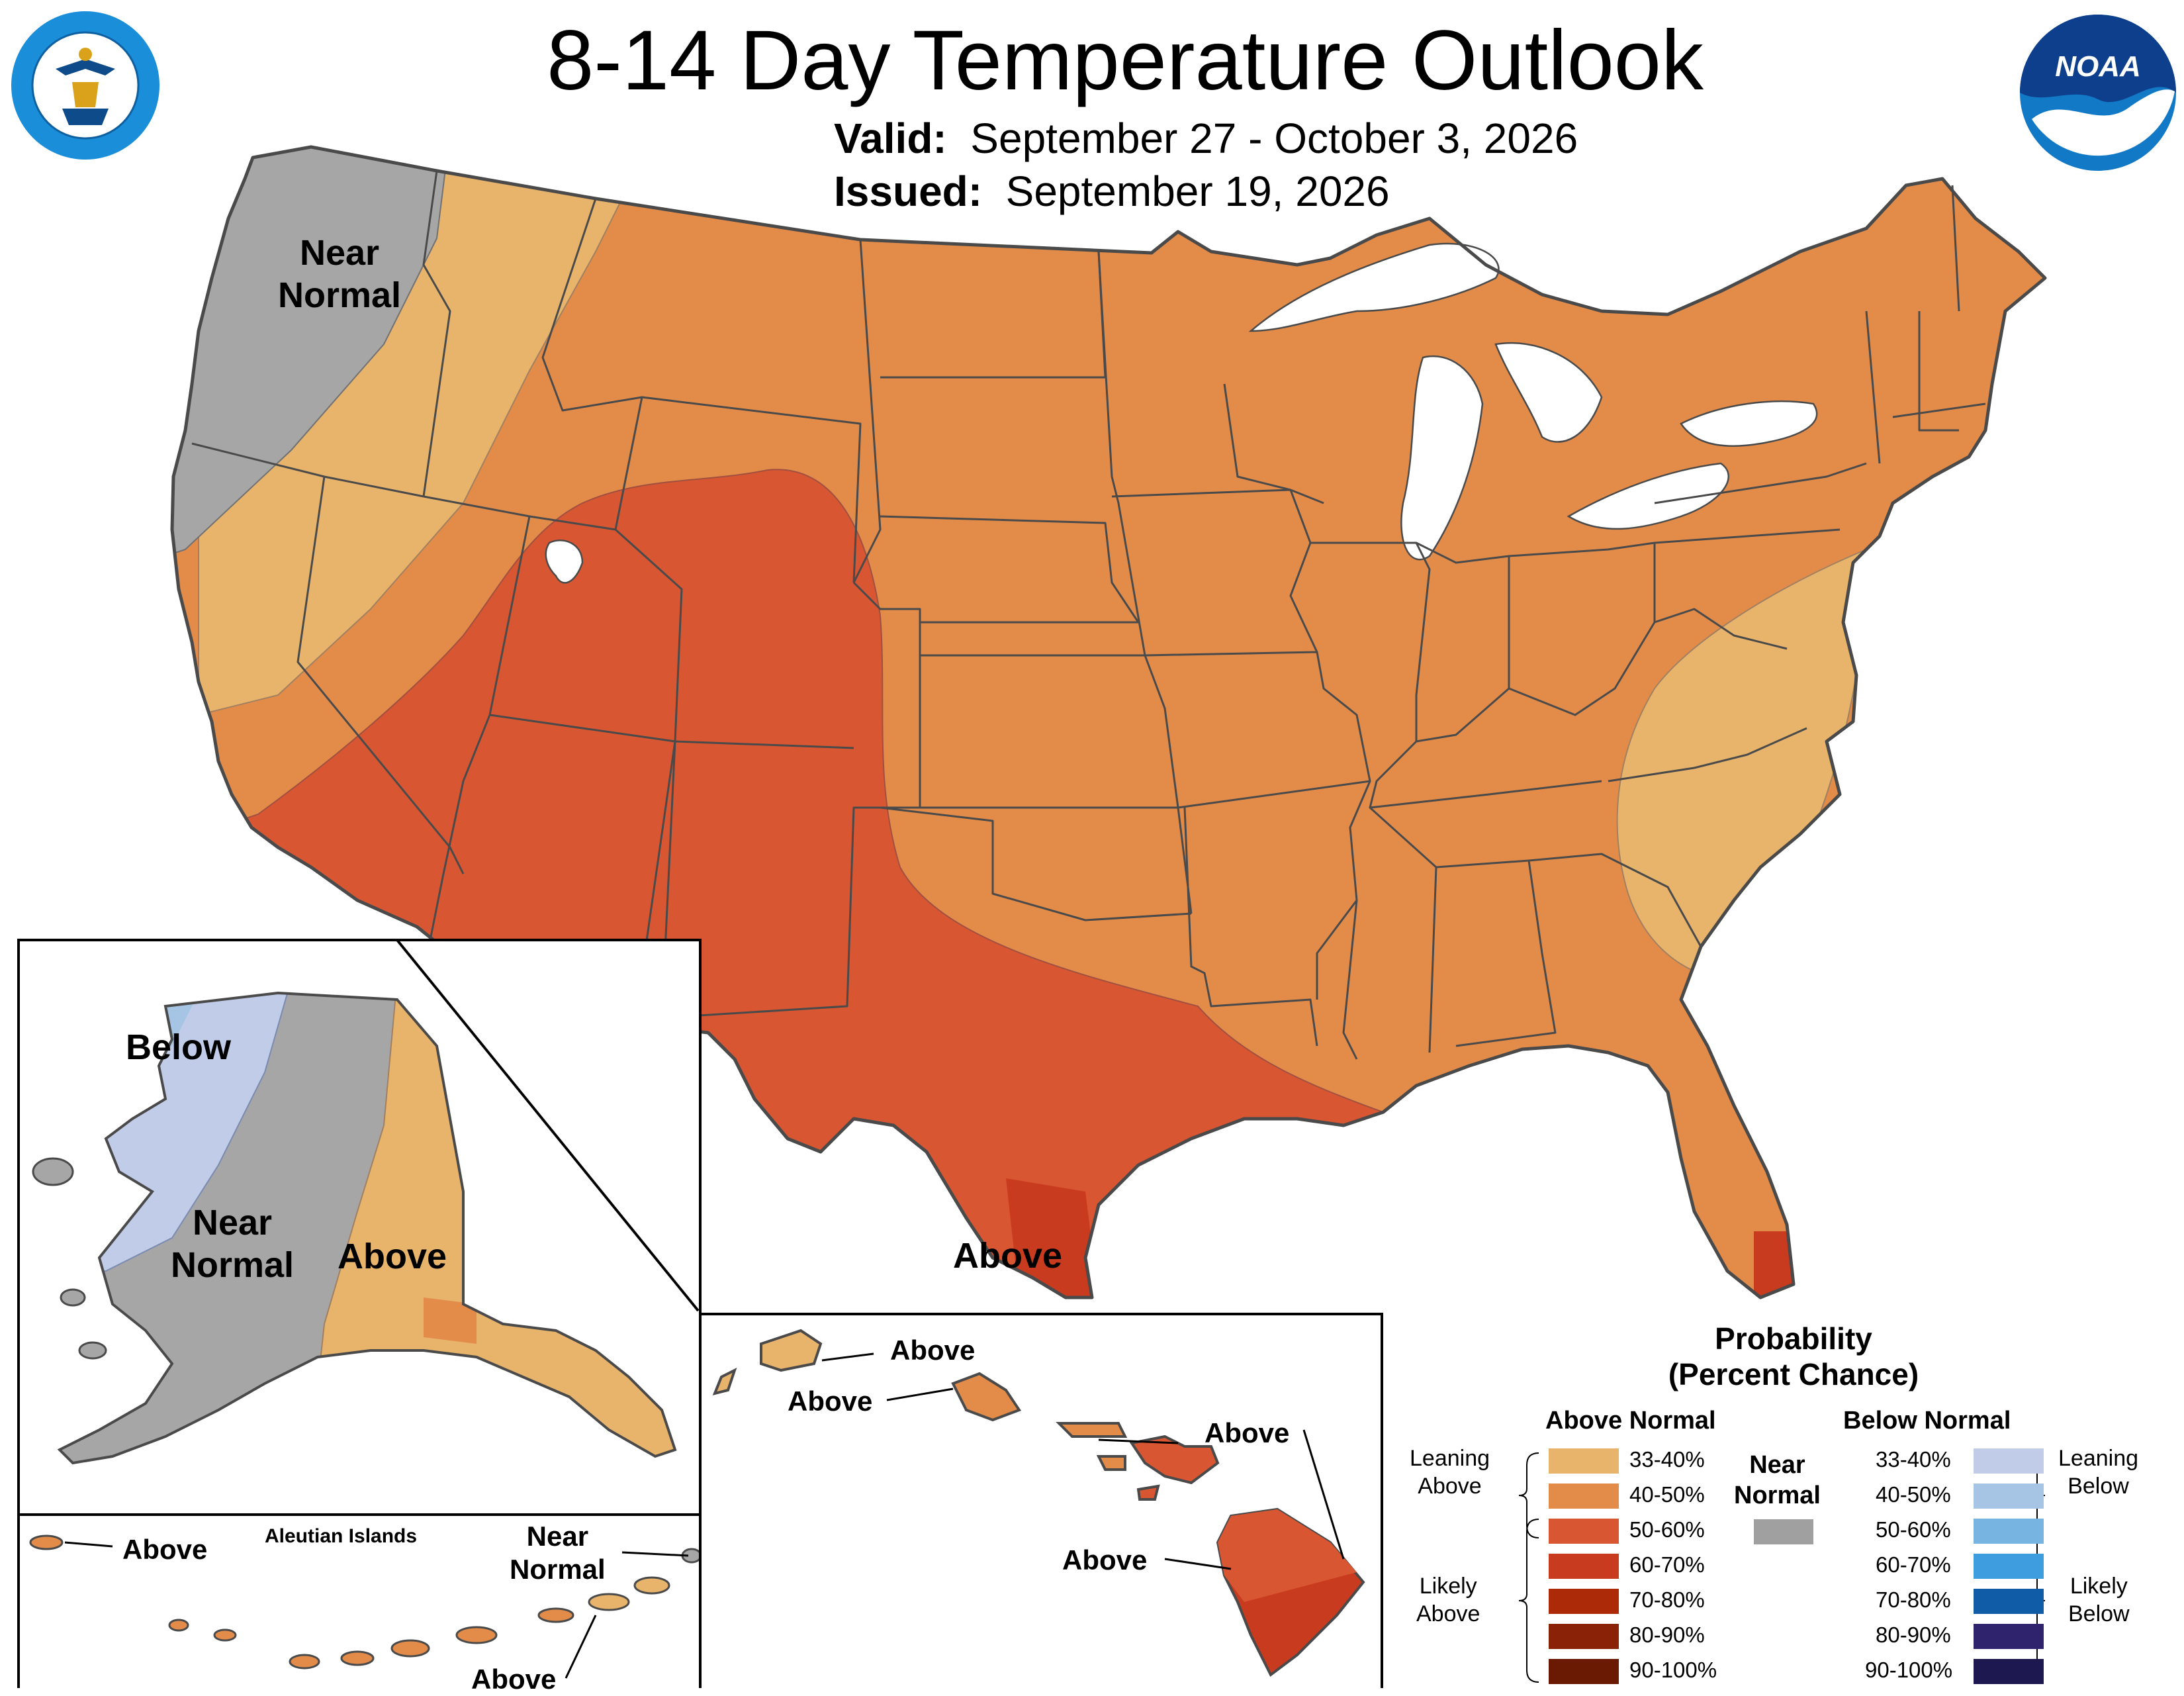 This screenshot has width=2184, height=1696. Describe the element at coordinates (1914, 1494) in the screenshot. I see `legend-below-range: 40-50%` at that location.